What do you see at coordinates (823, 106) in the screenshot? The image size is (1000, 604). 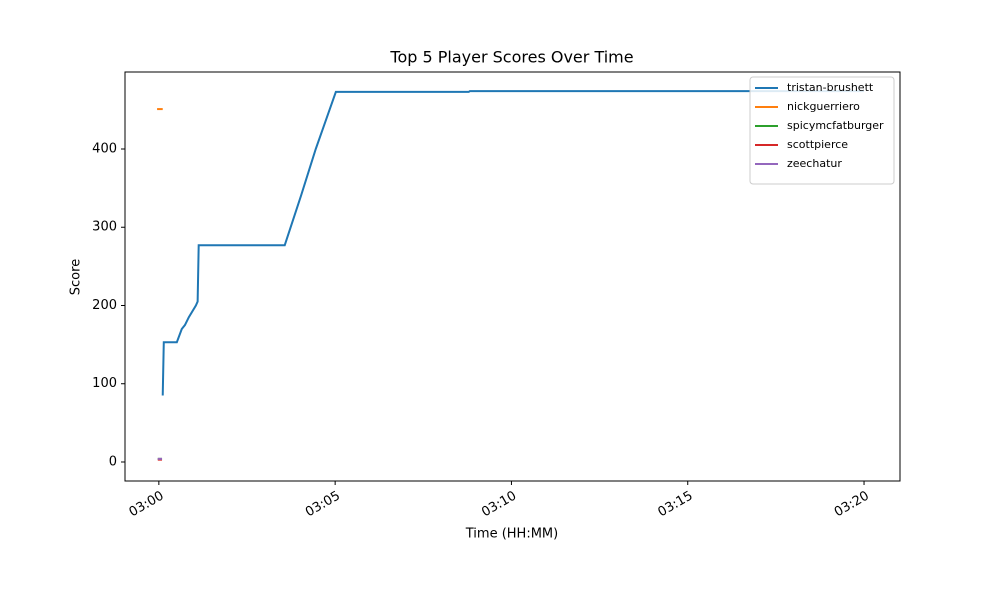 I see `legend-label: nickguerriero` at bounding box center [823, 106].